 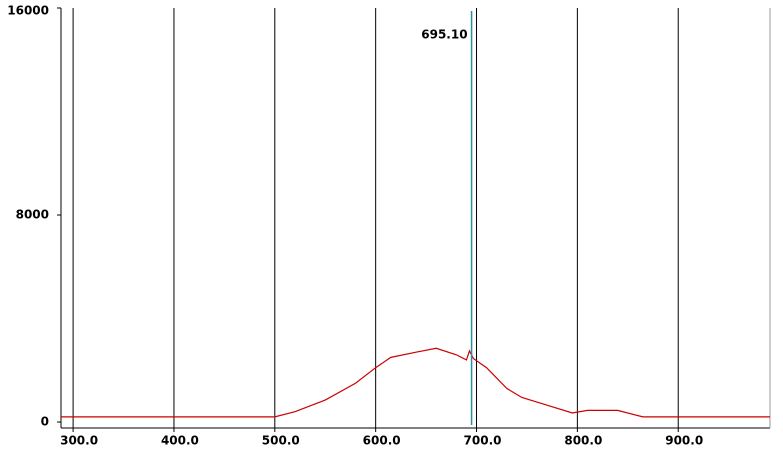 What do you see at coordinates (684, 441) in the screenshot?
I see `x-tick-label: 900.0` at bounding box center [684, 441].